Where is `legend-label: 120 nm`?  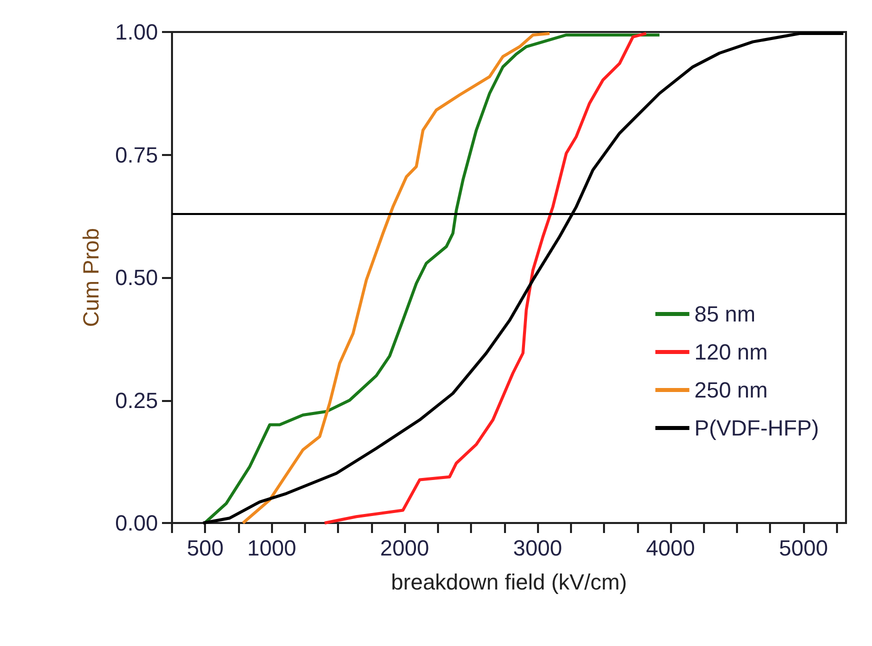
legend-label: 120 nm is located at coordinates (731, 352).